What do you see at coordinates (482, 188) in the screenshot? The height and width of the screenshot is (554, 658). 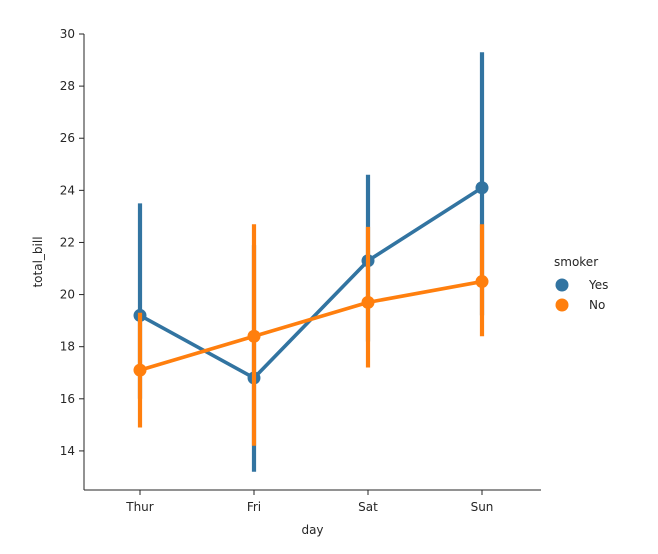 I see `point-yes-sun` at bounding box center [482, 188].